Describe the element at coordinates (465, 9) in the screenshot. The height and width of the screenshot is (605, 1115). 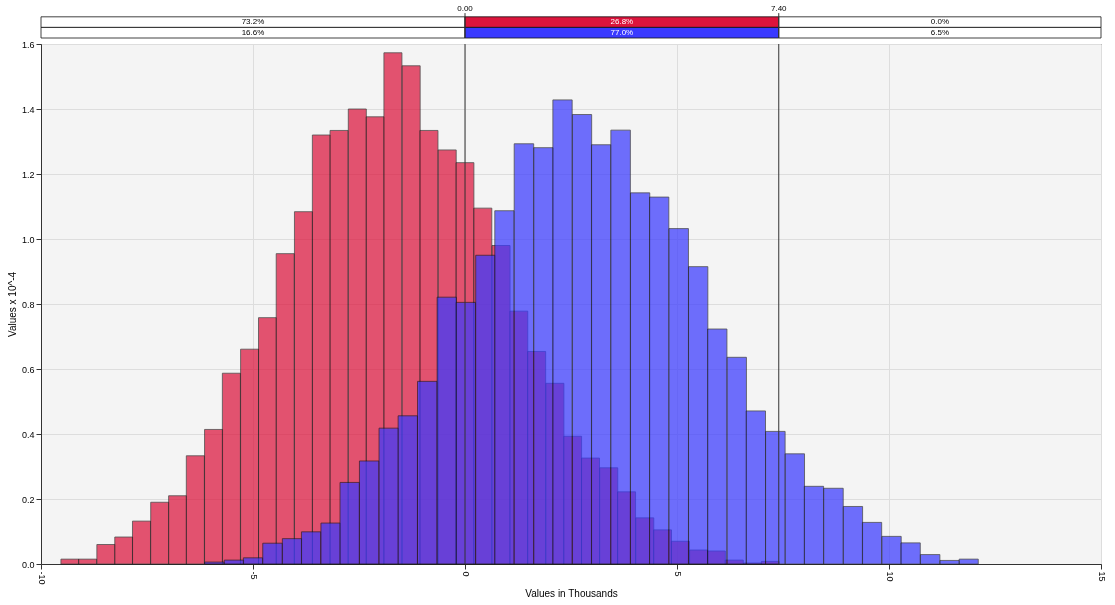
I see `ref-line-label: 0.00` at that location.